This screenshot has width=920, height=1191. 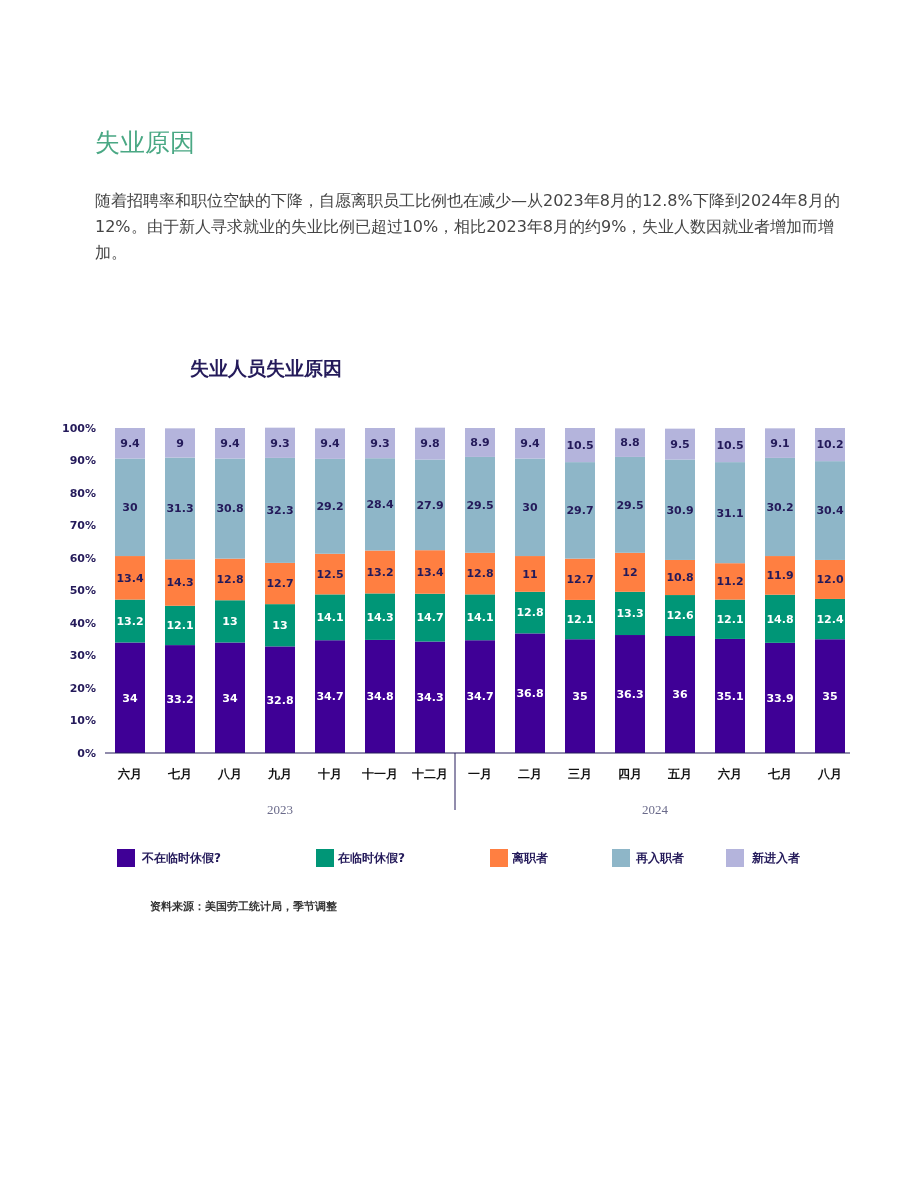 I want to click on data-label: 29.7, so click(x=580, y=511).